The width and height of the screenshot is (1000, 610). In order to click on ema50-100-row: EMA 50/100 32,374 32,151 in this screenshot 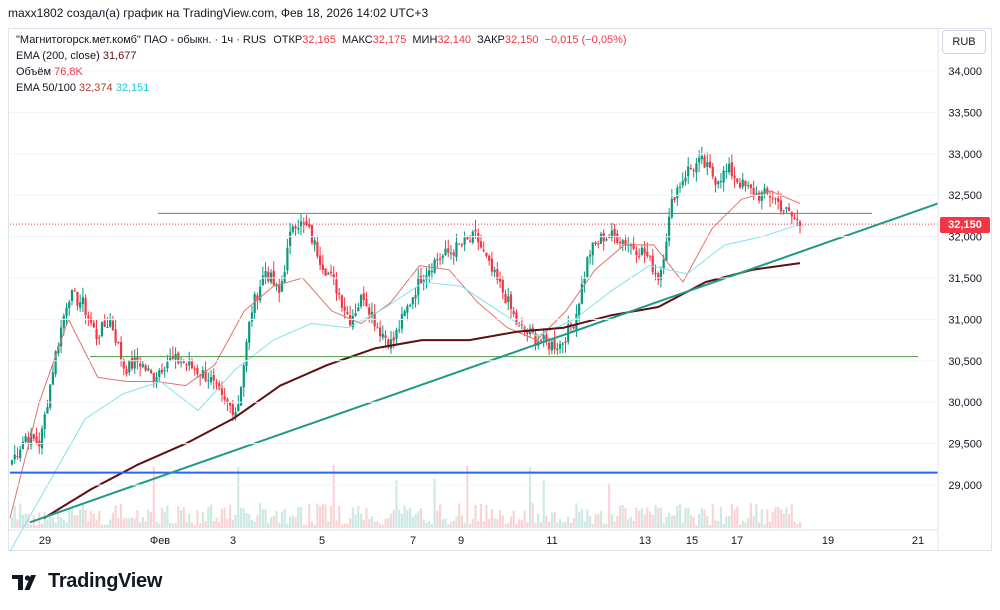, I will do `click(321, 88)`.